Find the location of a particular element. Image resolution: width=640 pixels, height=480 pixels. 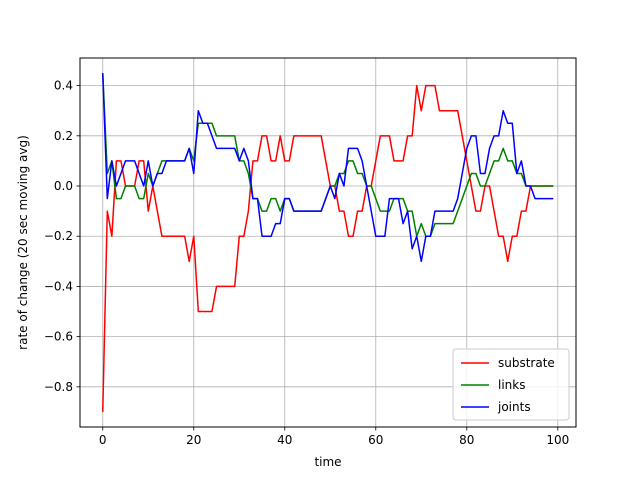

legend-label-joints: joints is located at coordinates (514, 407).